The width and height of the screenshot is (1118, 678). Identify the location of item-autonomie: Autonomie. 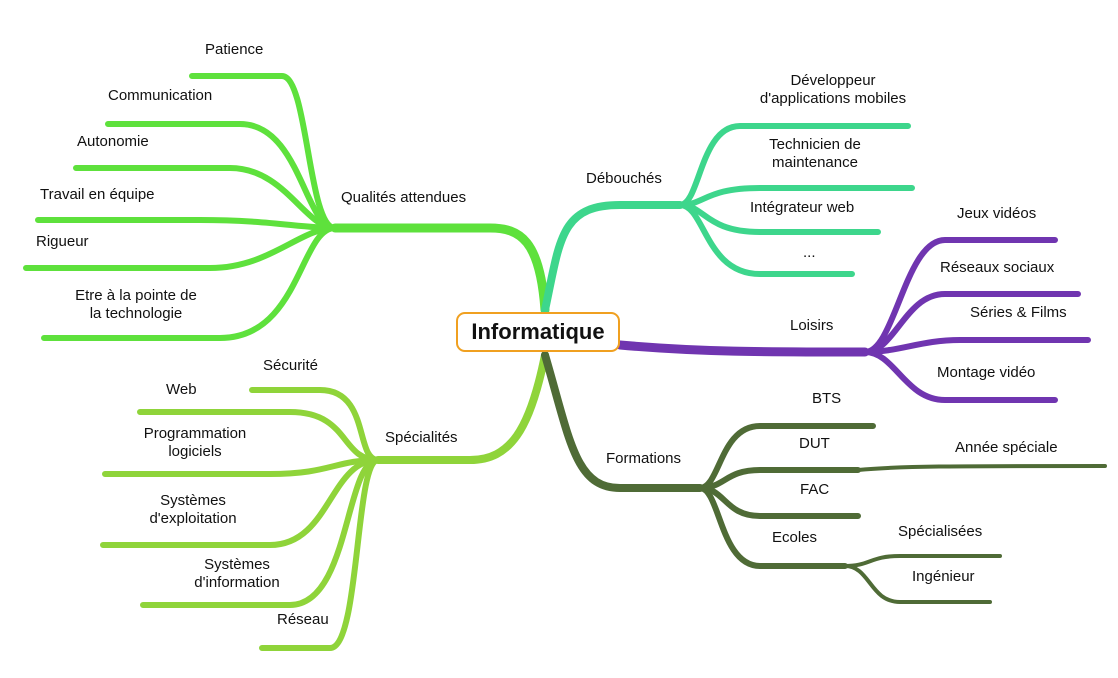
(113, 141).